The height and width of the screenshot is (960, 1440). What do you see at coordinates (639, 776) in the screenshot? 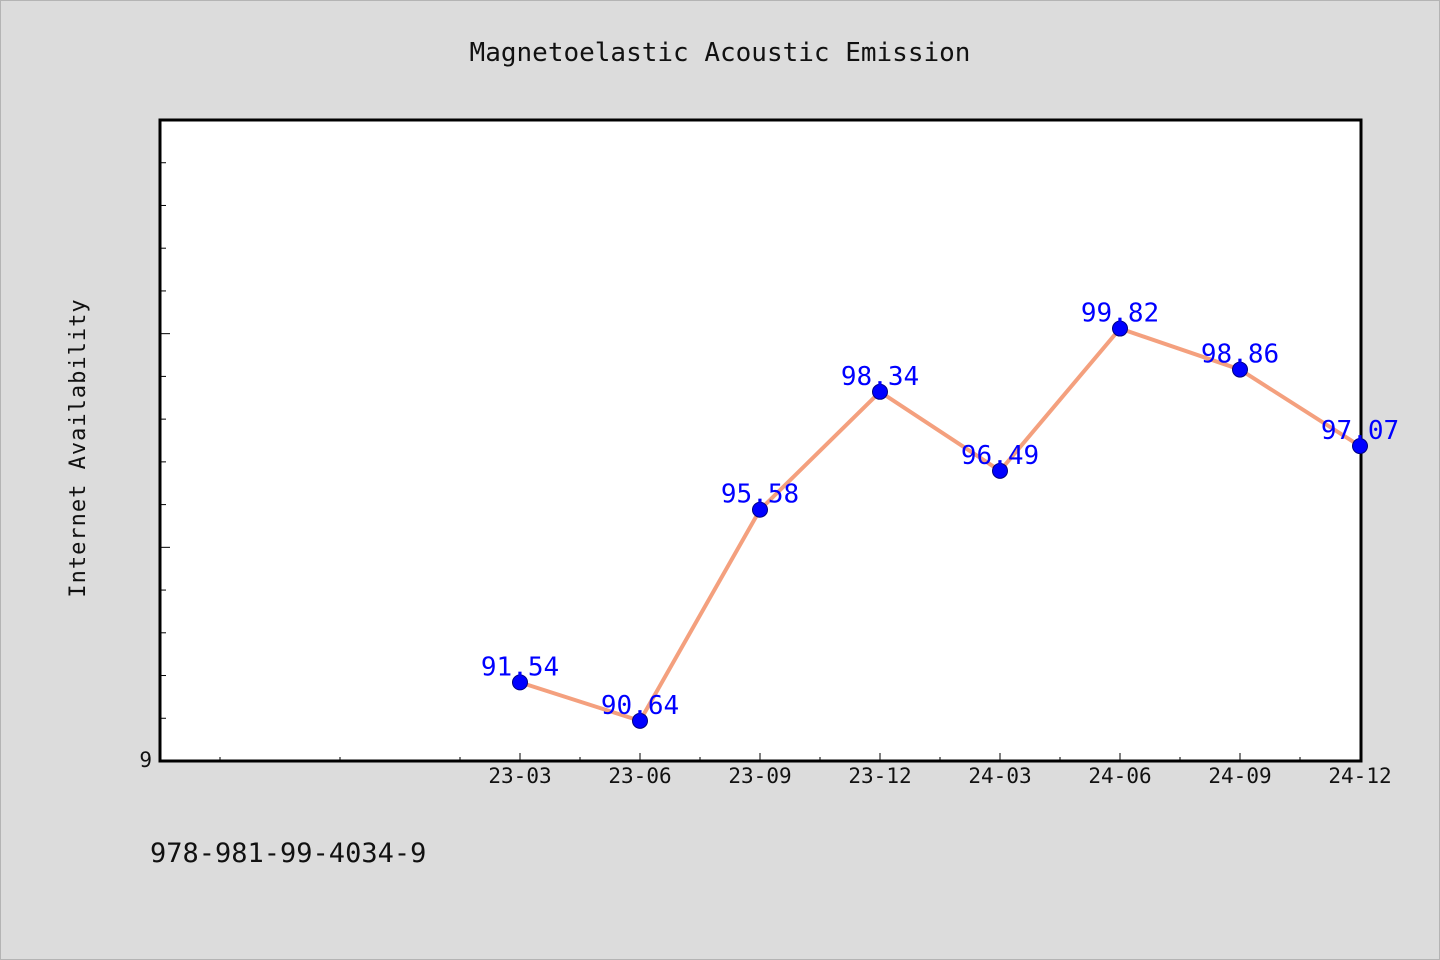
I see `x-tick-label: 23-06` at bounding box center [639, 776].